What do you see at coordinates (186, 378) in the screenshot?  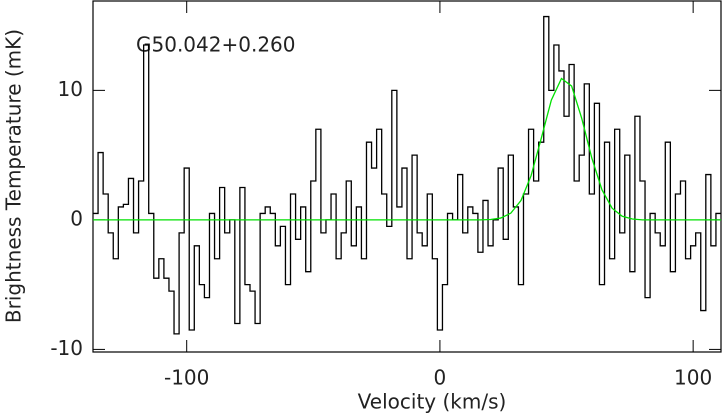 I see `x-tick-label: -100` at bounding box center [186, 378].